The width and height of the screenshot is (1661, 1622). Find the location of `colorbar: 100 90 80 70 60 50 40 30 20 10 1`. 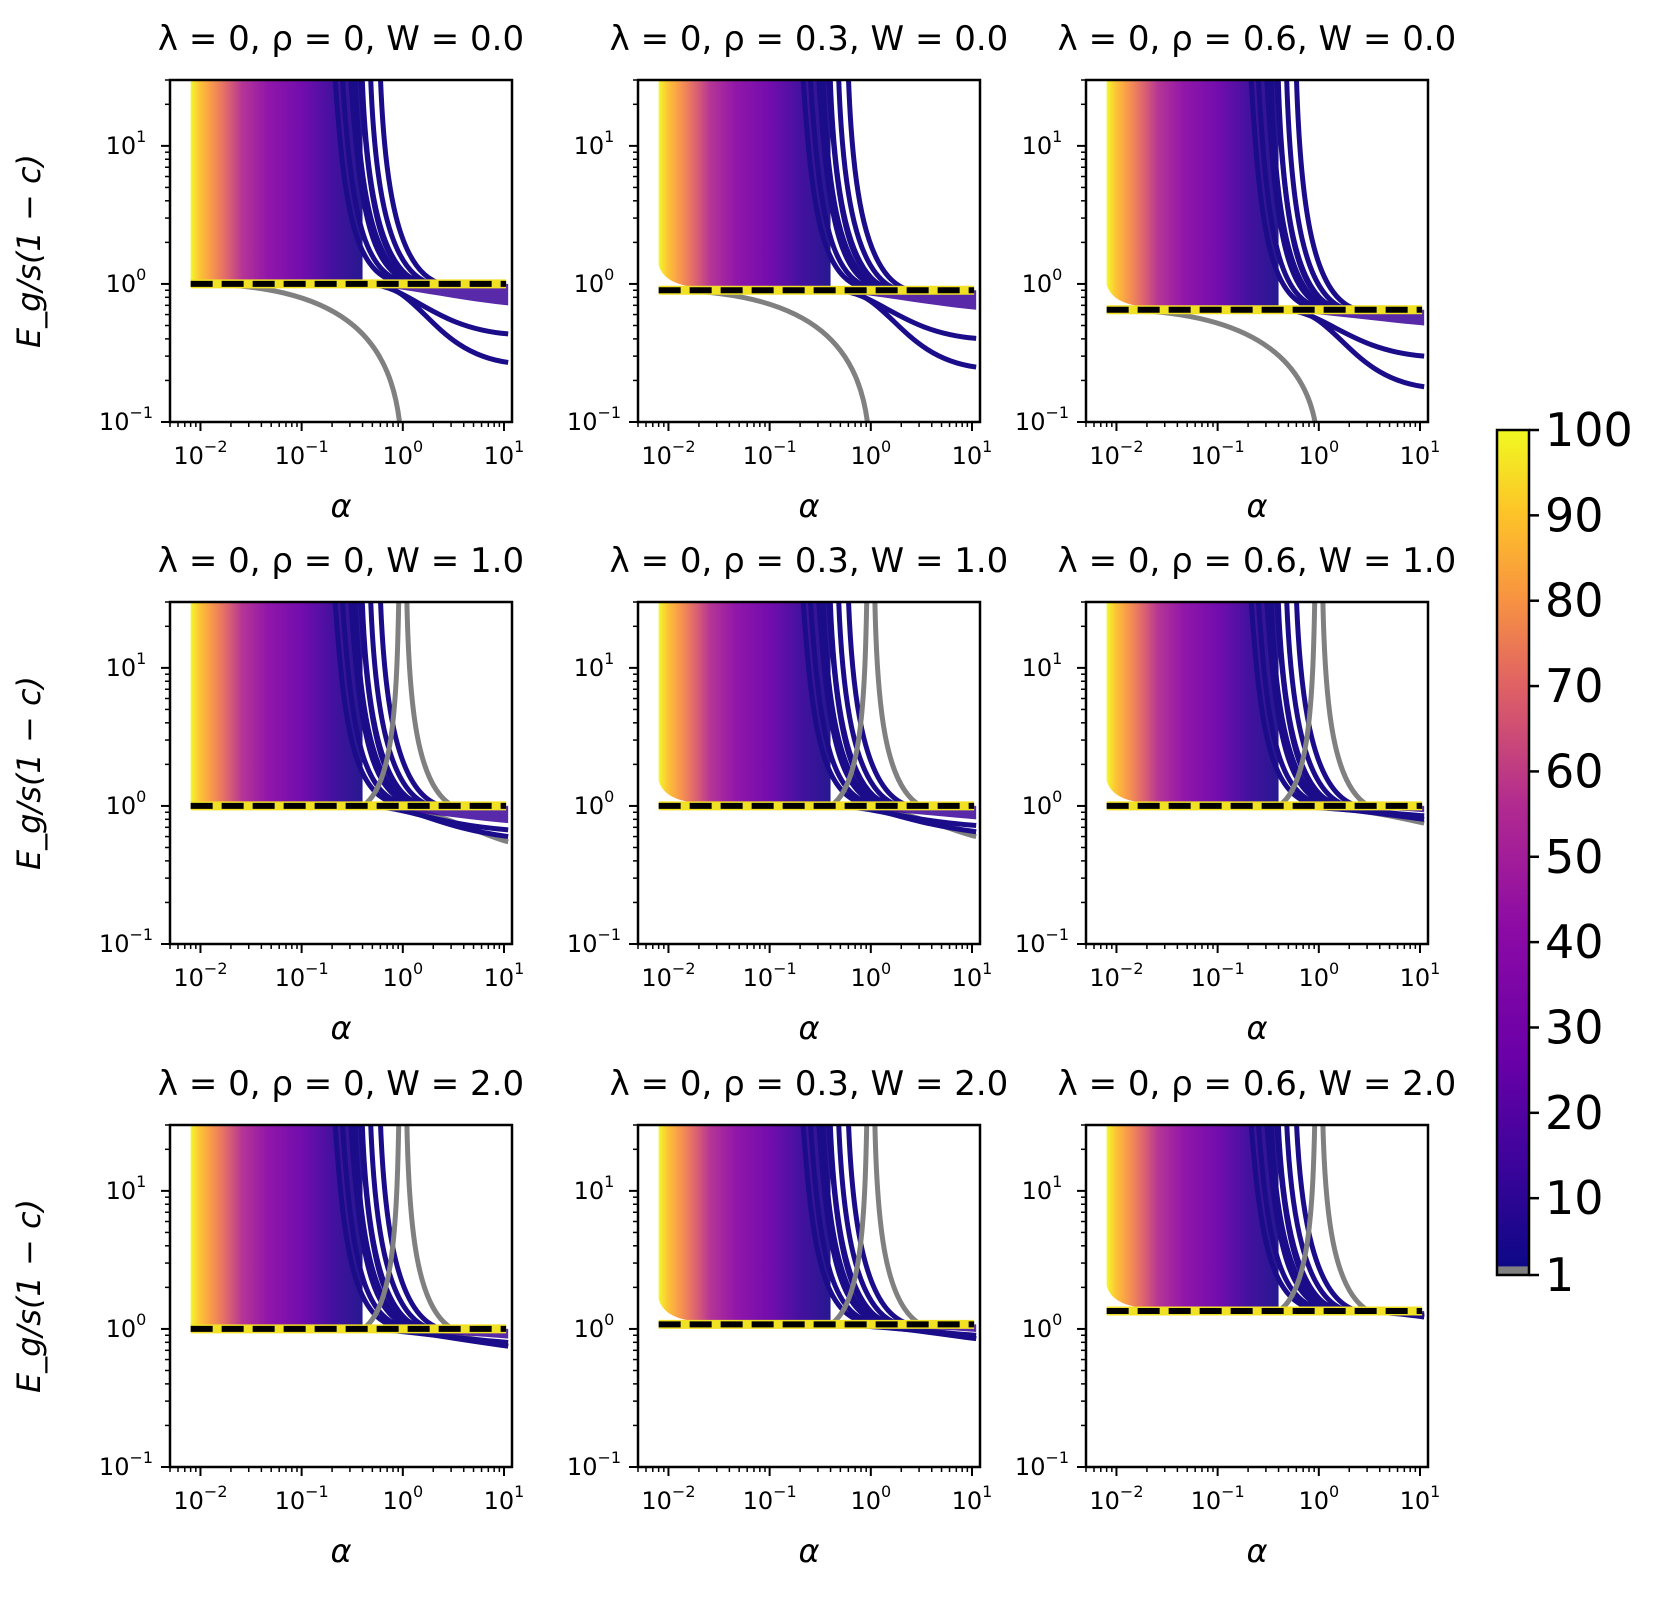

colorbar: 100 90 80 70 60 50 40 30 20 10 1 is located at coordinates (1564, 852).